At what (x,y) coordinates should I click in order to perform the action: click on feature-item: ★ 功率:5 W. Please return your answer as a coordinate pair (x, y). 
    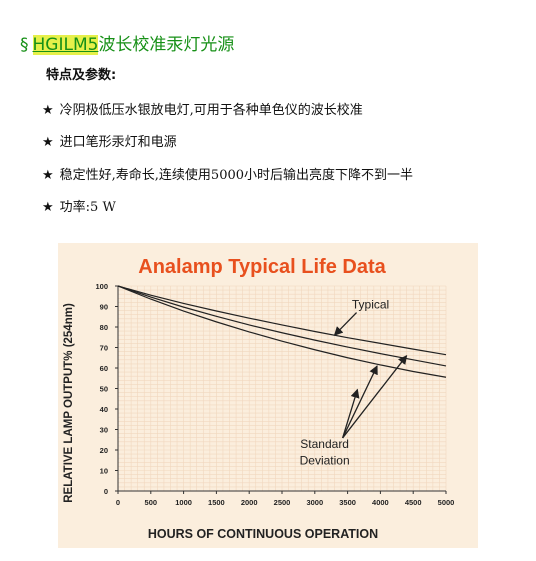
    Looking at the image, I should click on (79, 205).